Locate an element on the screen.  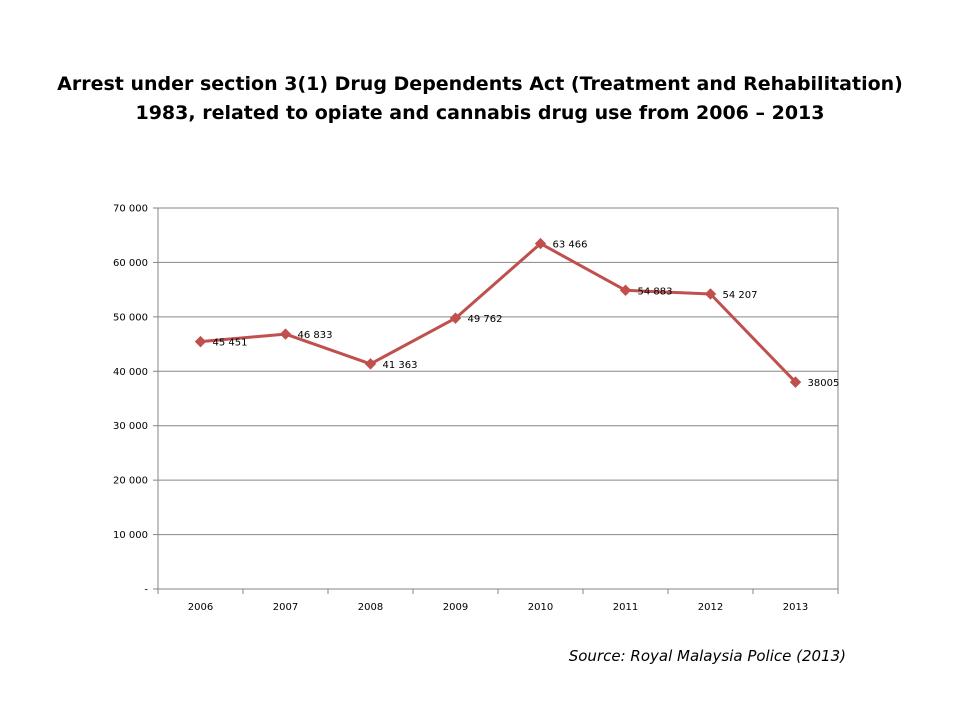
series-line is located at coordinates (498, 313).